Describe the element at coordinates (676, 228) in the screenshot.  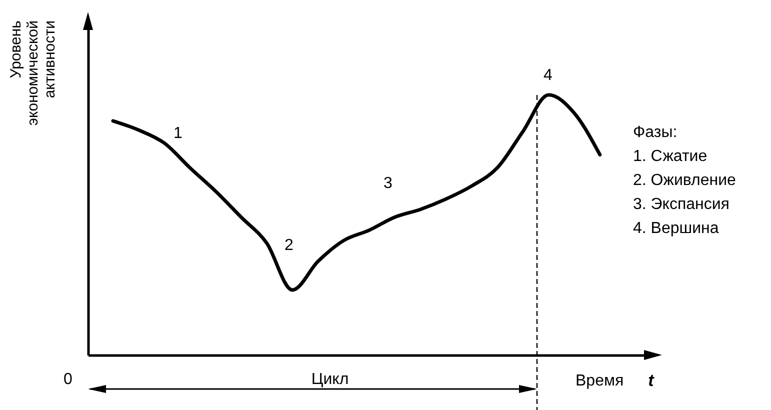
I see `text: 4. Вершина` at that location.